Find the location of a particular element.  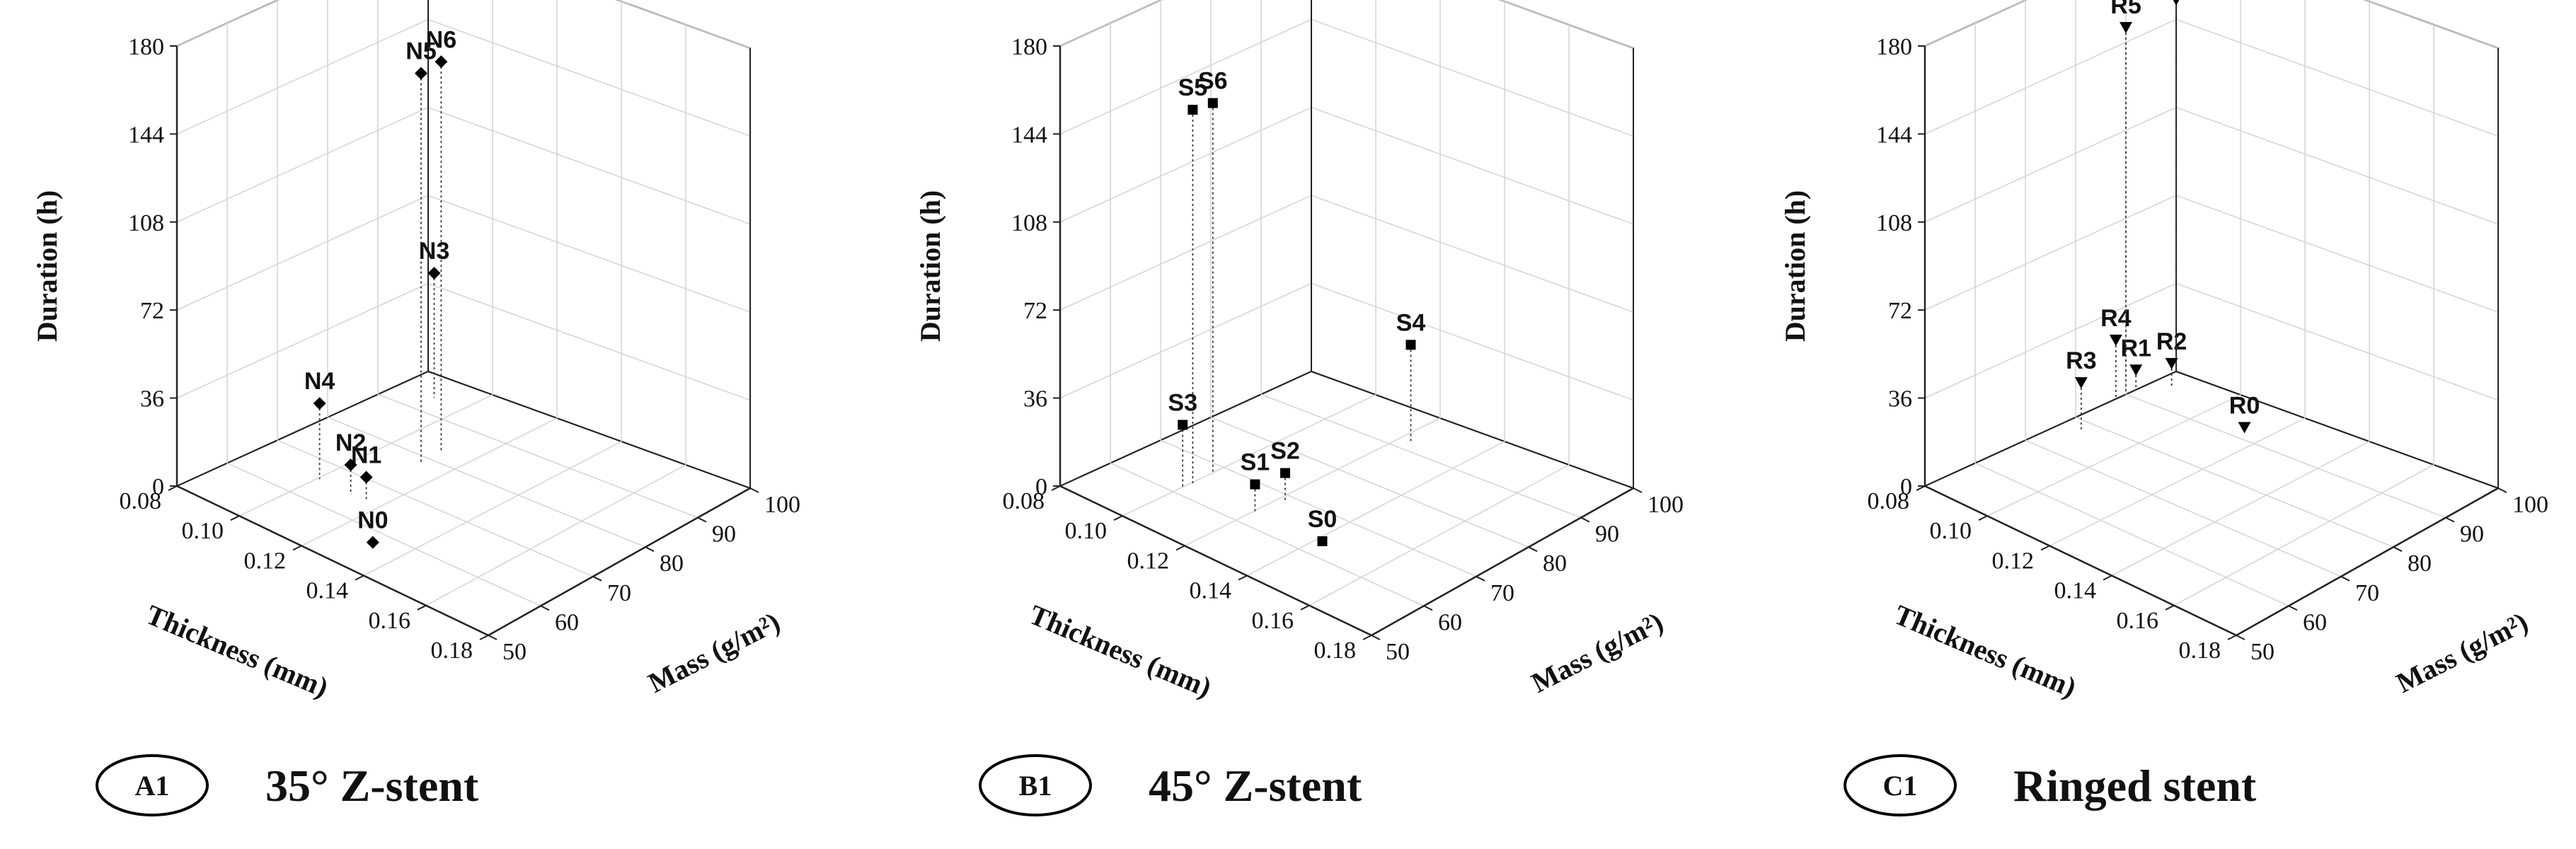

marker-r0 is located at coordinates (2245, 428).